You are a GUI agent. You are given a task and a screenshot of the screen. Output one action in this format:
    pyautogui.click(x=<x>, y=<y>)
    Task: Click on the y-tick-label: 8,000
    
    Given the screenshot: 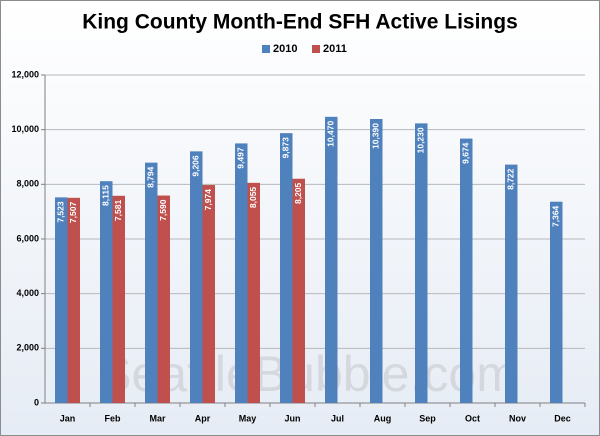 What is the action you would take?
    pyautogui.click(x=27, y=184)
    